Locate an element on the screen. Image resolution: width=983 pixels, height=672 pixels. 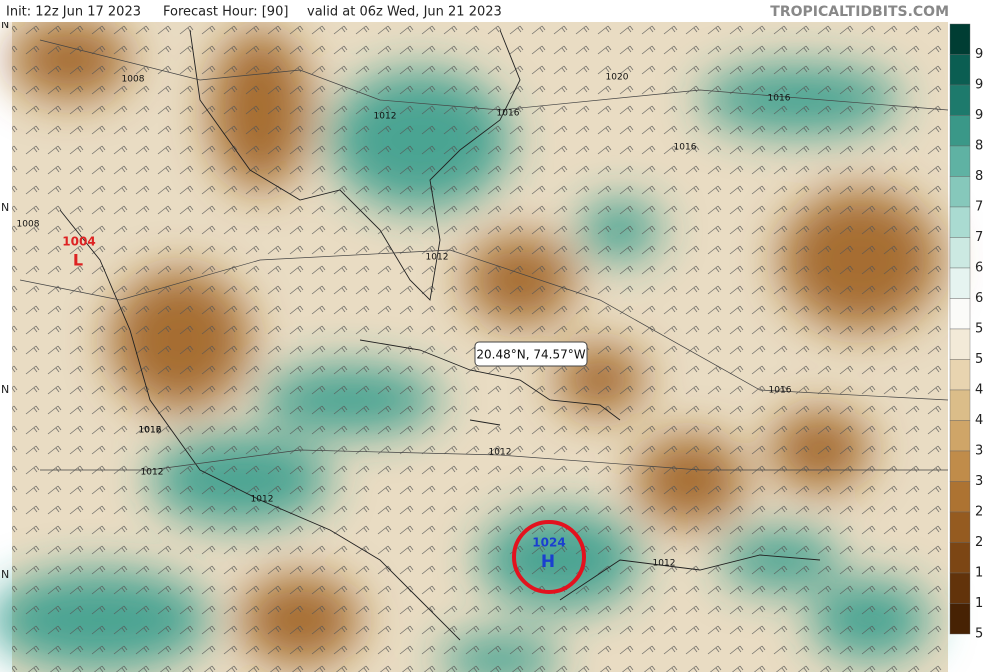
colorbar: 9 9 9 8 8 7 7 6 6 5 5 4 4 3 3 2 2 1 1 5 is located at coordinates (966, 332).